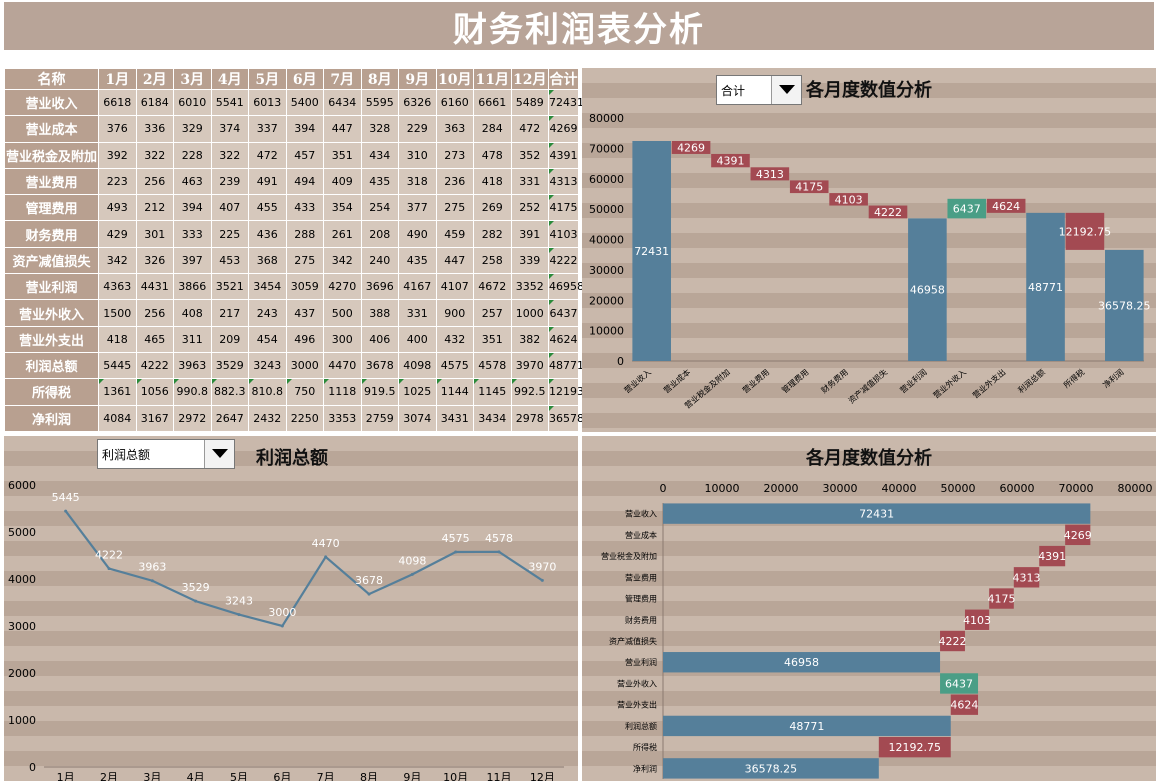 Image resolution: width=1157 pixels, height=781 pixels. I want to click on table-cell: 5595, so click(379, 102).